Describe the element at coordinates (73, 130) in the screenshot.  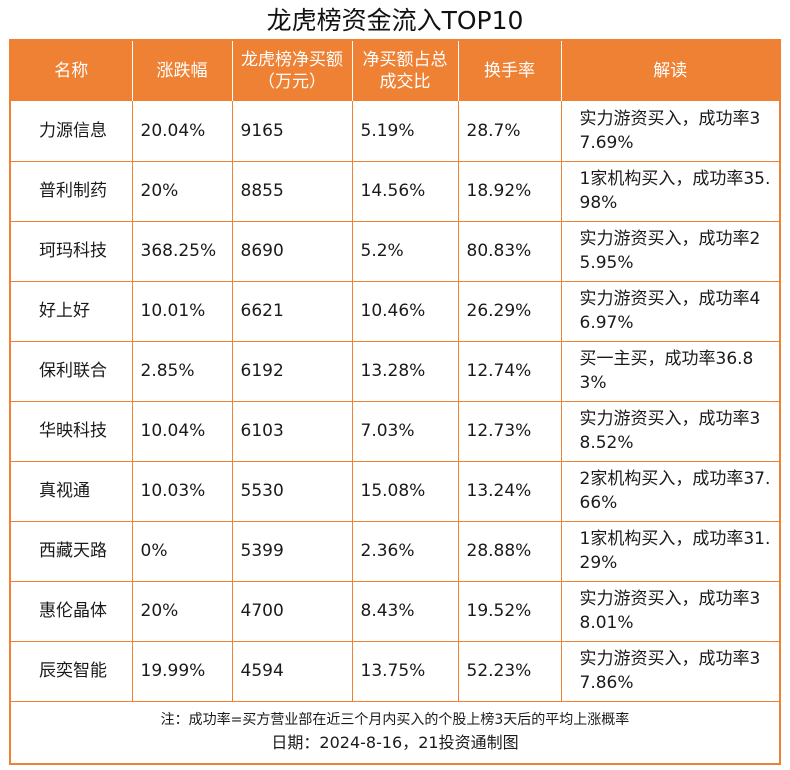
I see `cell-name: 力源信息` at that location.